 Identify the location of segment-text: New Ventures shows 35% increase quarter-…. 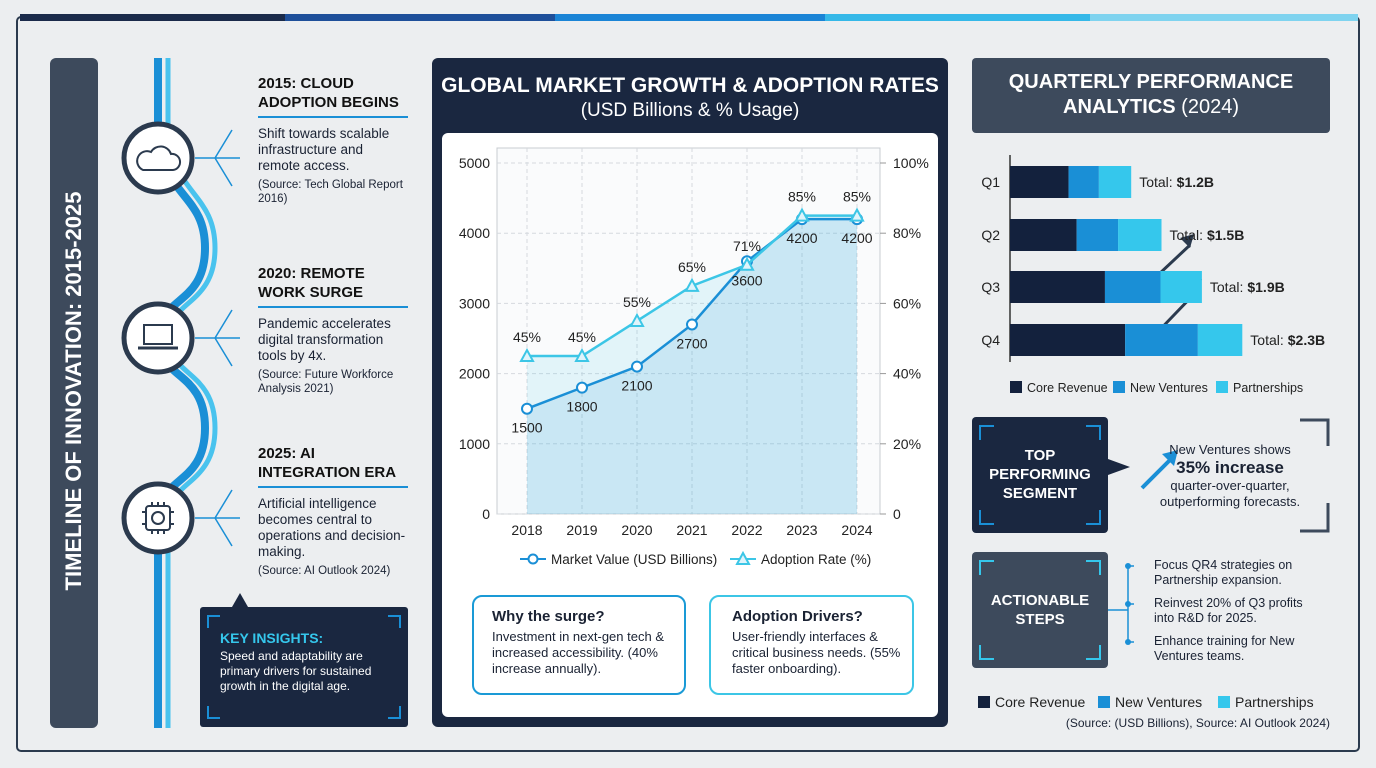
(1230, 476).